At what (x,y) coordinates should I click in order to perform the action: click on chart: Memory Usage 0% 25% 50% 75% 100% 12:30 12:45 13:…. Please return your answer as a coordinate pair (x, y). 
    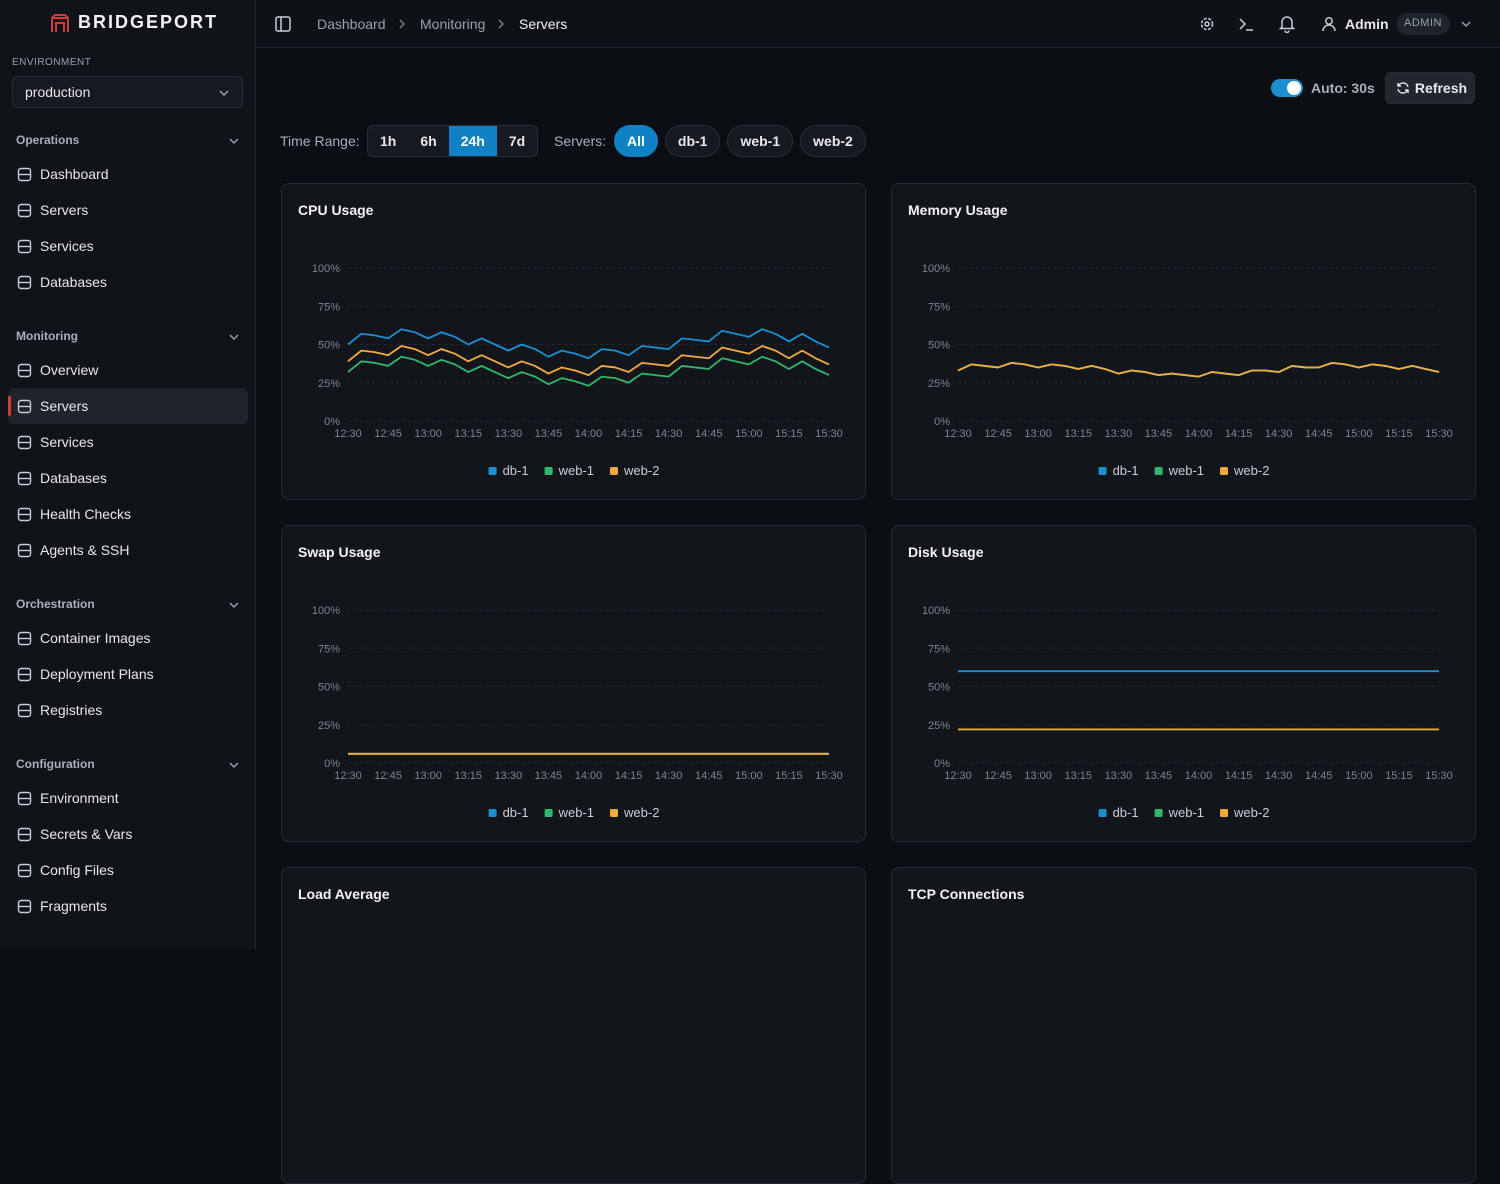
    Looking at the image, I should click on (1180, 340).